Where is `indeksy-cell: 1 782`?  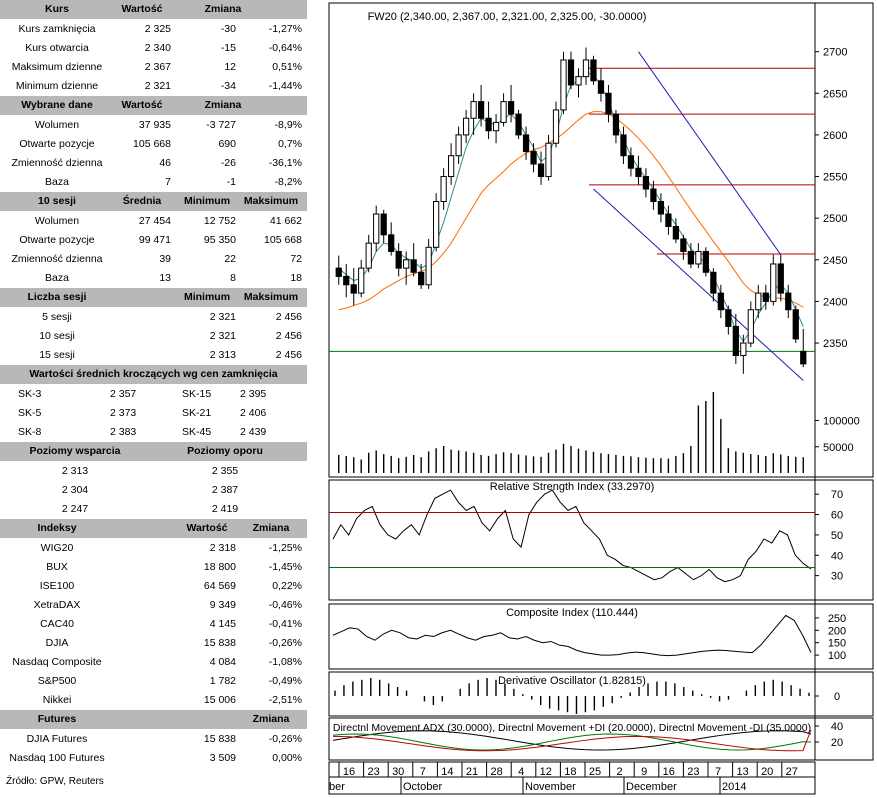
indeksy-cell: 1 782 is located at coordinates (222, 681).